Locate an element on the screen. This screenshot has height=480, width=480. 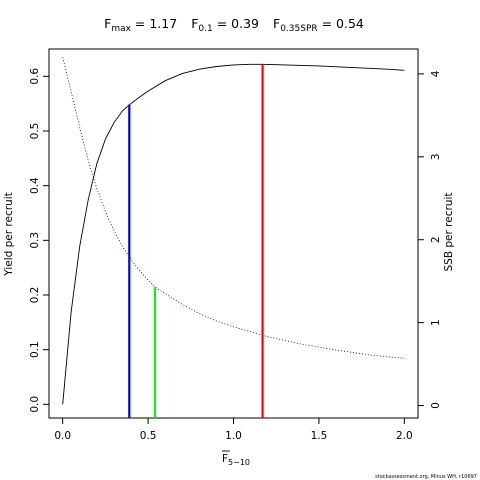
y2-tick-label: 4 is located at coordinates (436, 73).